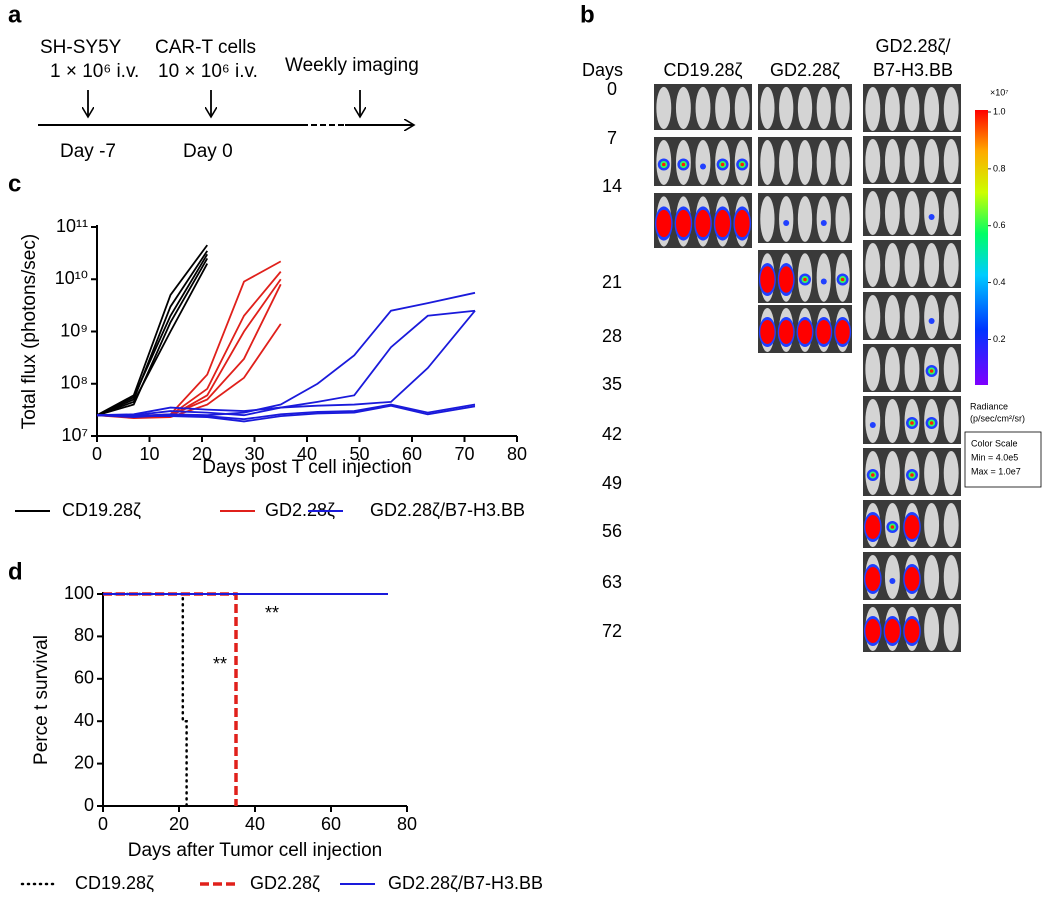 The width and height of the screenshot is (1050, 905). I want to click on colorbar-tick-label: 1.0, so click(999, 111).